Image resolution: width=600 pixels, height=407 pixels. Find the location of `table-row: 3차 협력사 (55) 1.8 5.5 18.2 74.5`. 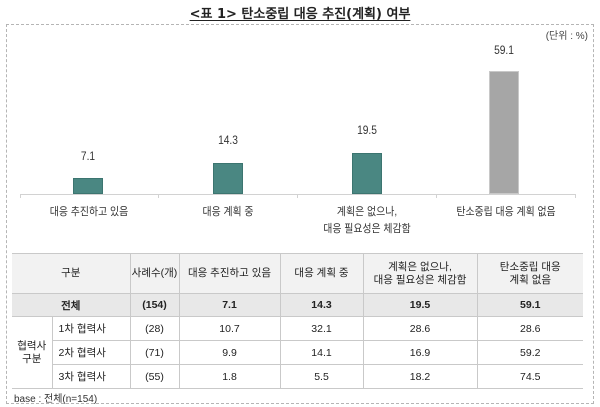

table-row: 3차 협력사 (55) 1.8 5.5 18.2 74.5 is located at coordinates (297, 376).